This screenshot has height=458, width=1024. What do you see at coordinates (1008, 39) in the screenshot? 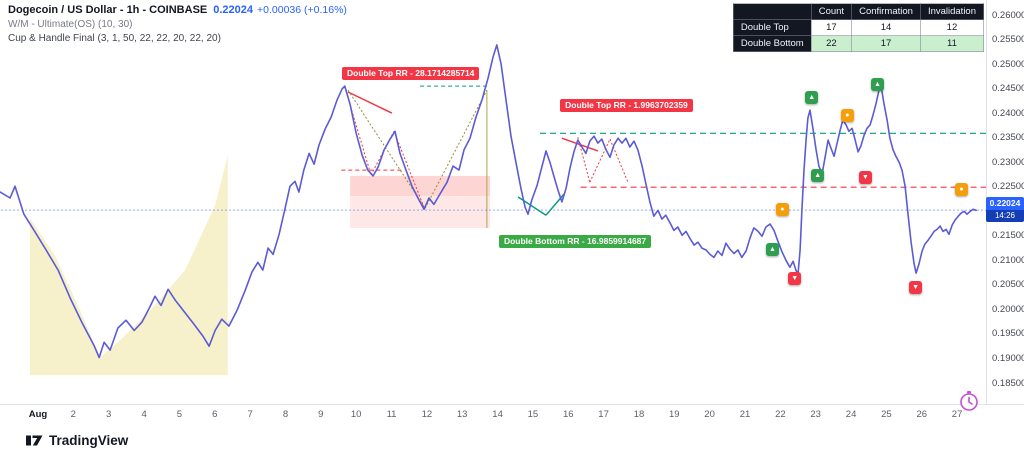
I see `price-tick-label: 0.25500` at bounding box center [1008, 39].